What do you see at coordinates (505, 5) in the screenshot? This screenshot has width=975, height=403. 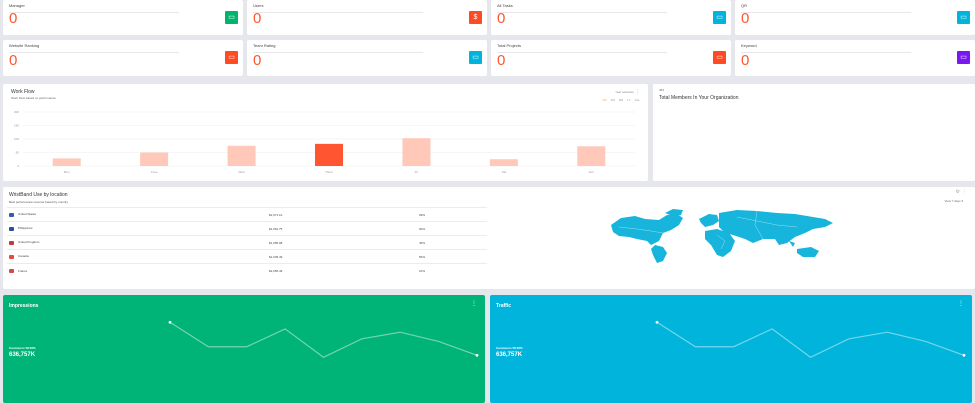 I see `stat-label: All Tasks` at bounding box center [505, 5].